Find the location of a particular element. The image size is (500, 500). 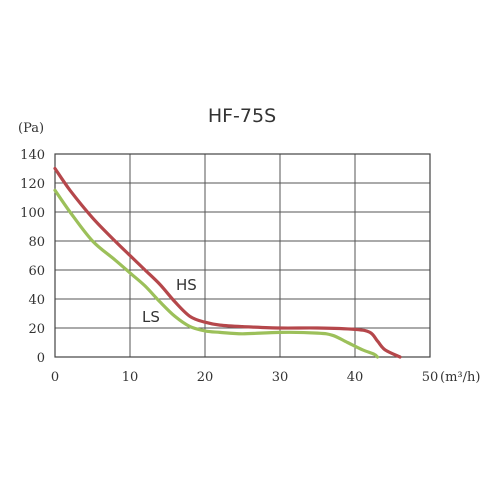

chart-title: HF-75S is located at coordinates (242, 116).